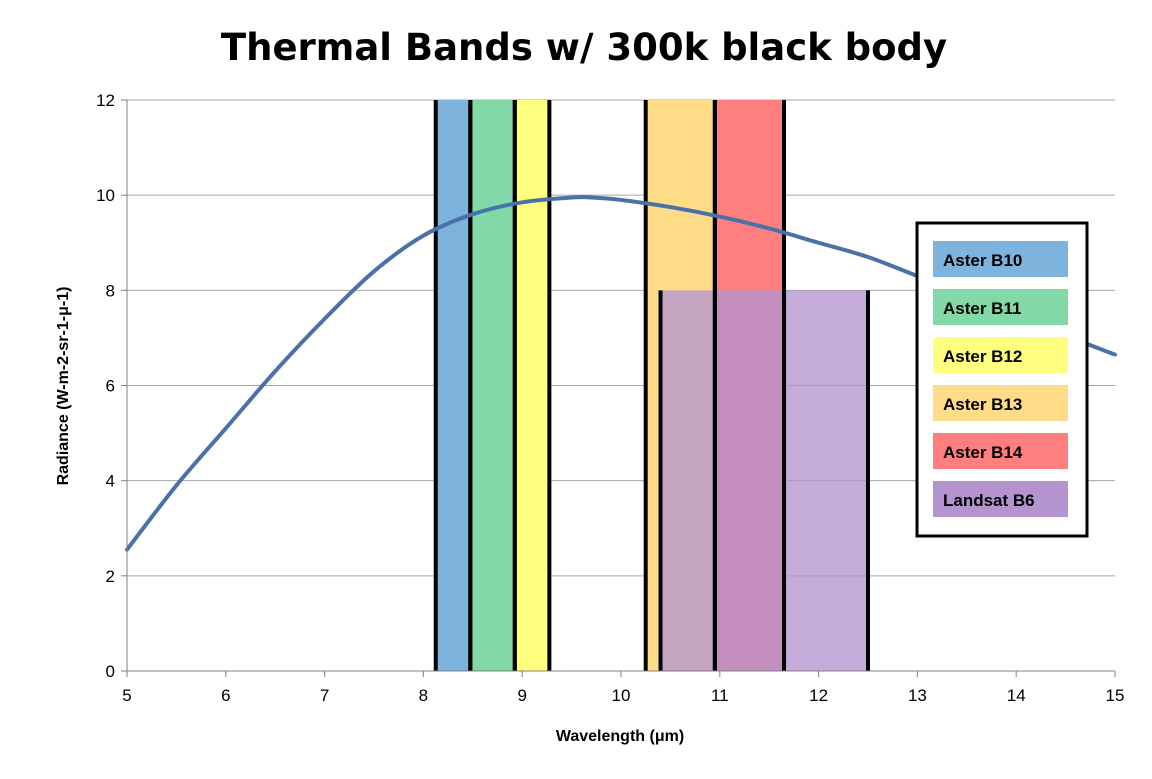 This screenshot has width=1152, height=779. Describe the element at coordinates (982, 356) in the screenshot. I see `legend-entry-label: Aster B12` at that location.